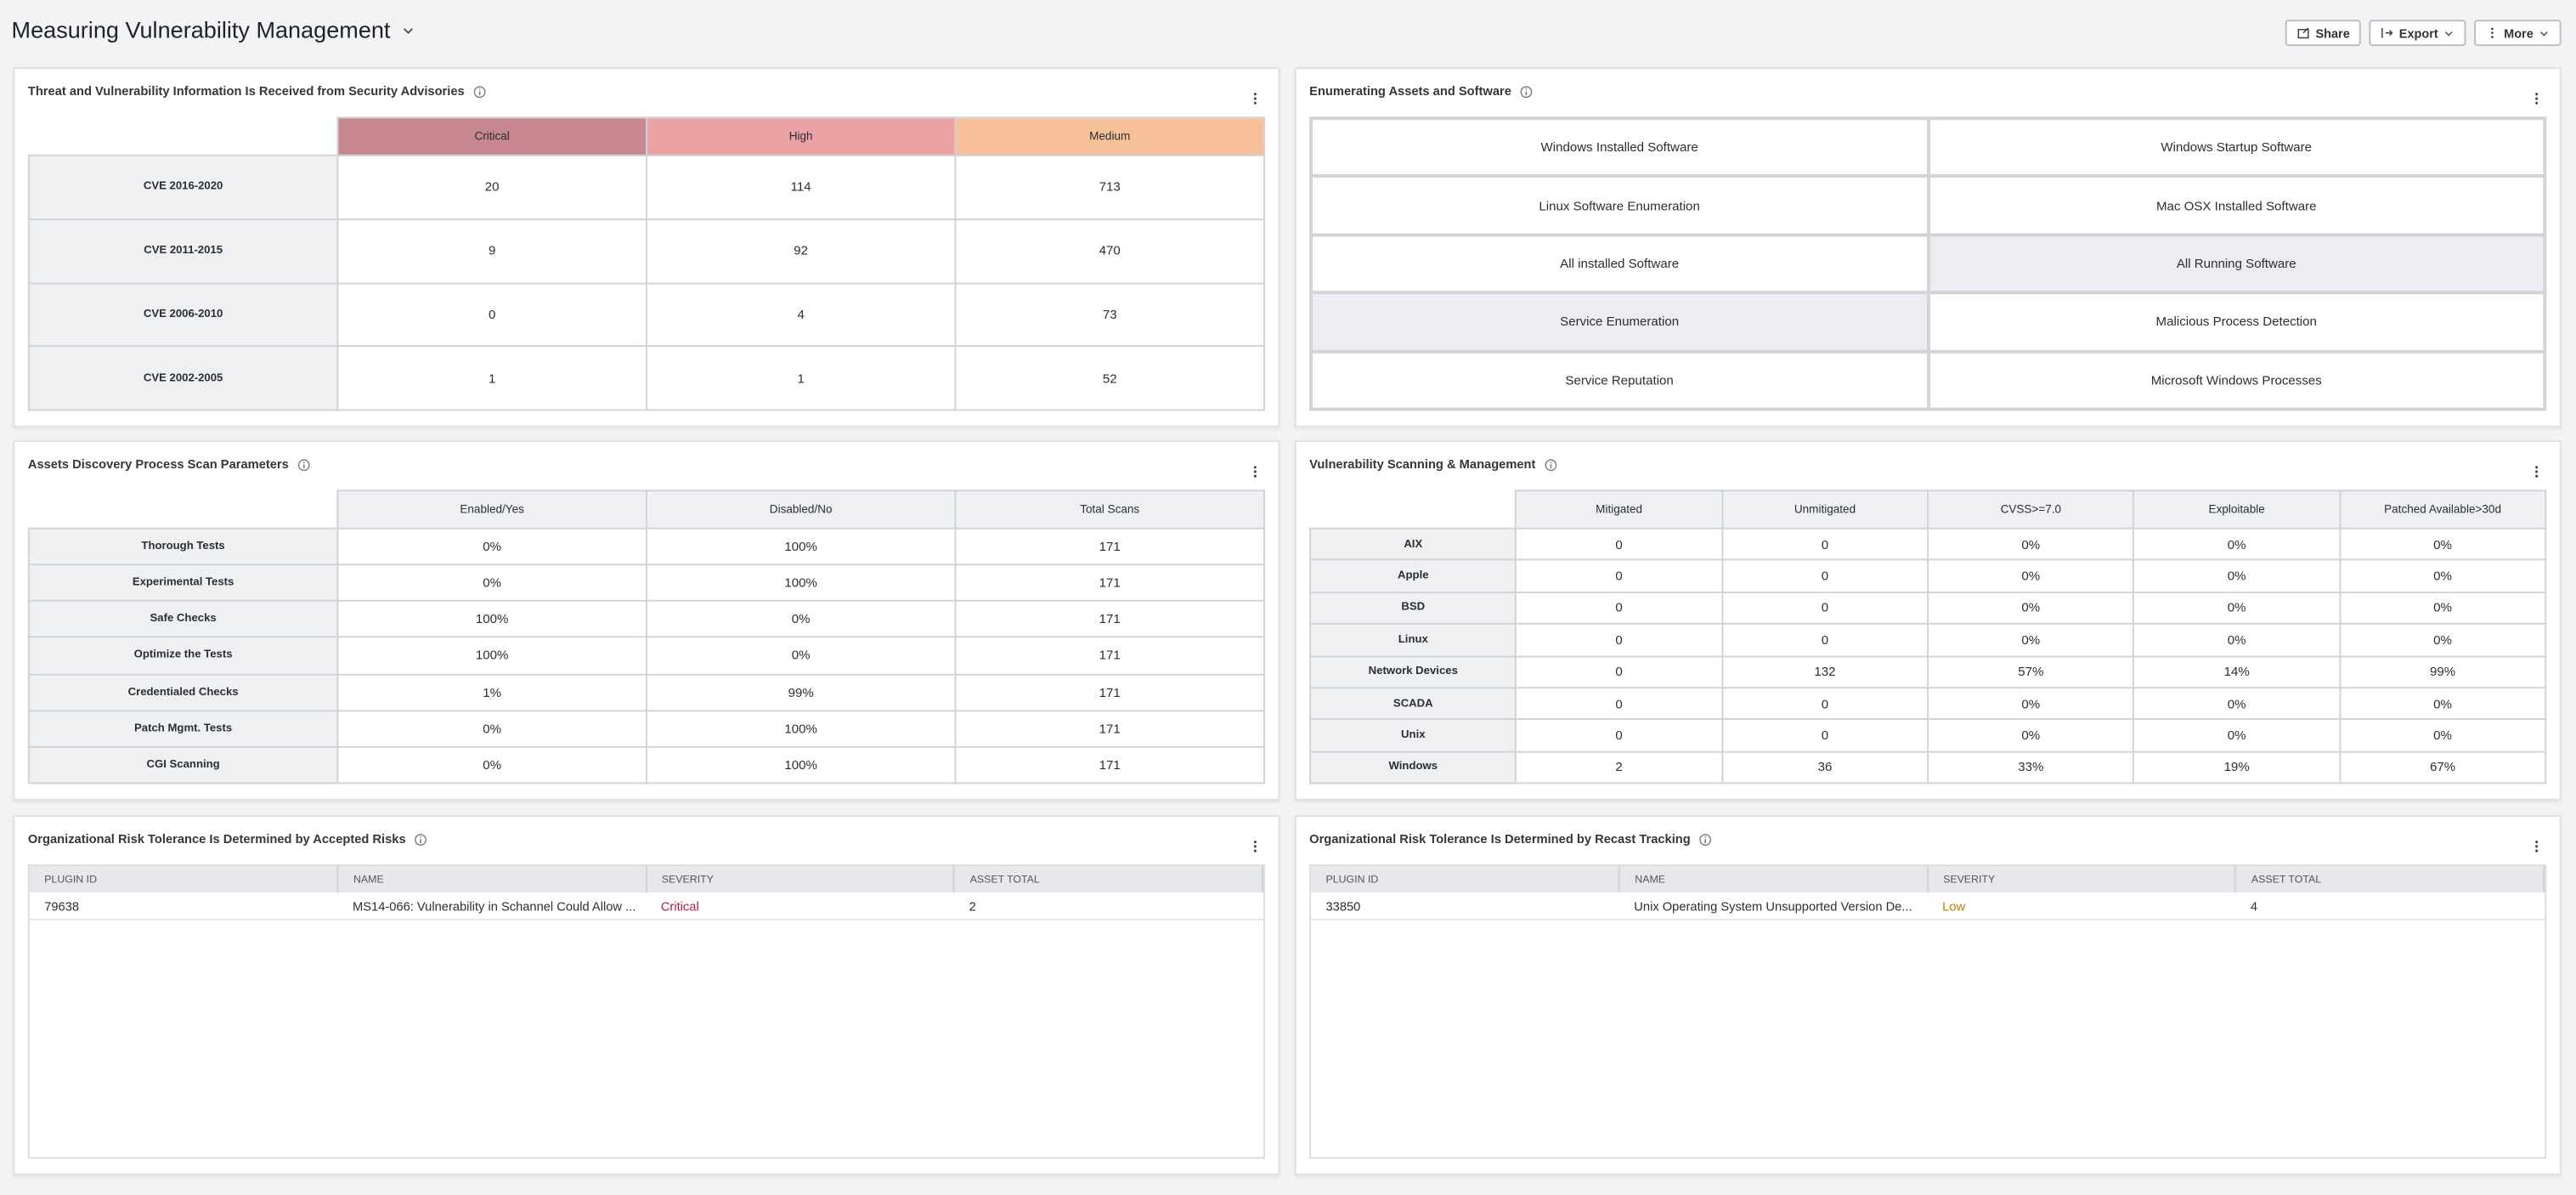 The width and height of the screenshot is (2576, 1195). I want to click on grid-cell: Windows Installed Software, so click(1620, 147).